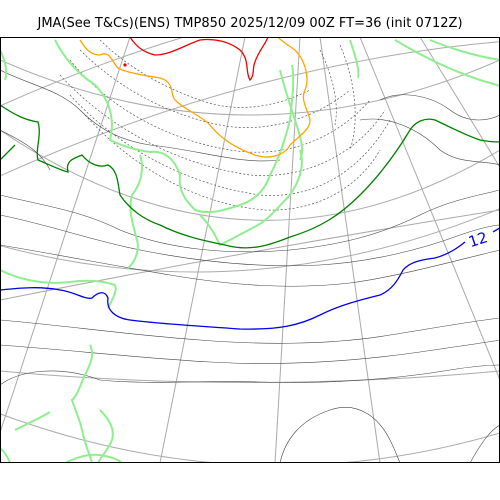  I want to click on red-isotherm-dot, so click(125, 65).